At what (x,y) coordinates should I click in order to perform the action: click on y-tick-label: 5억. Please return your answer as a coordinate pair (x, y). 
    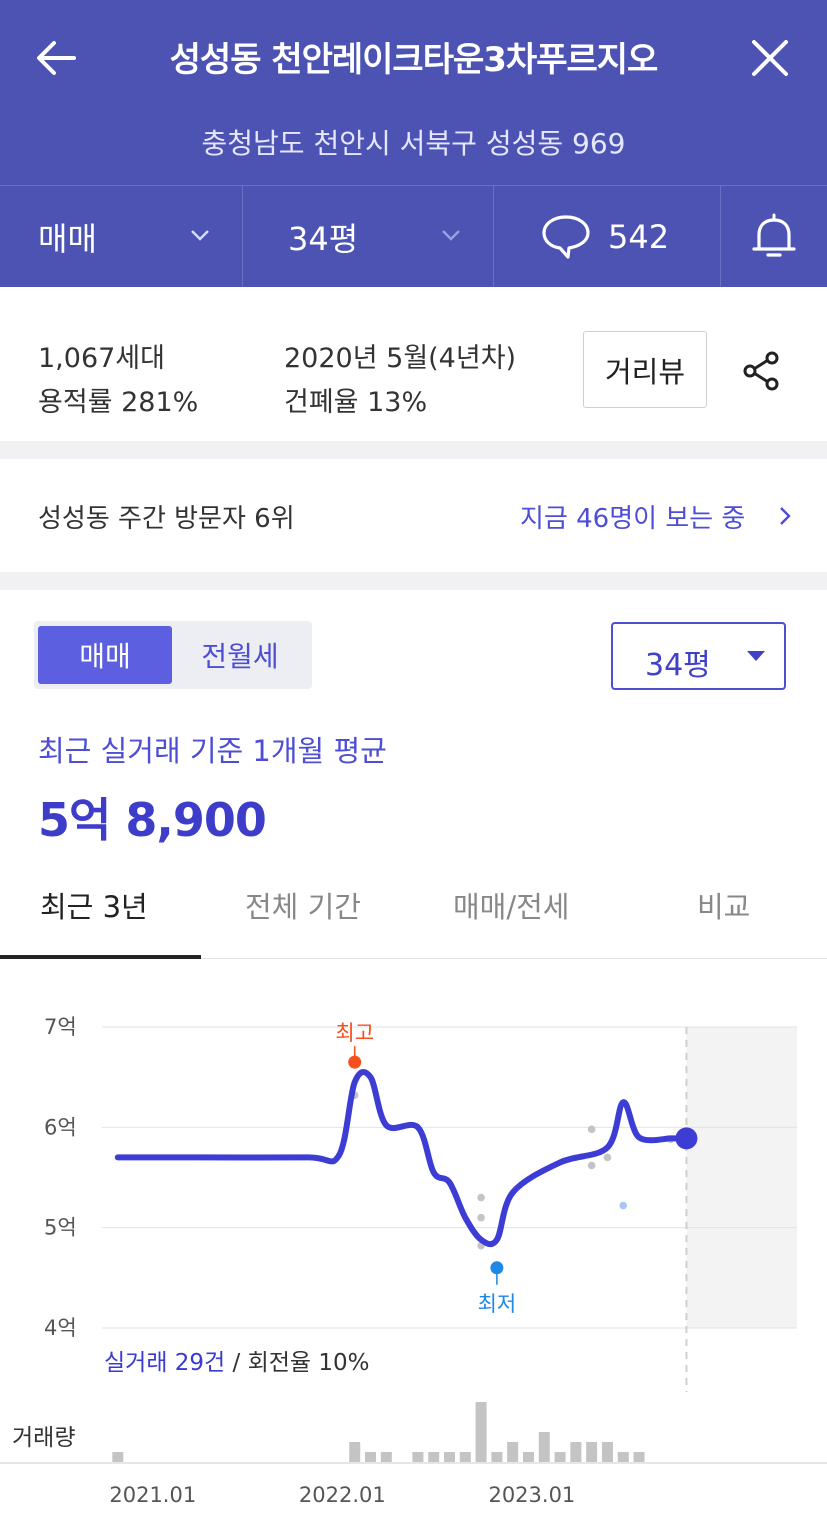
    Looking at the image, I should click on (60, 1228).